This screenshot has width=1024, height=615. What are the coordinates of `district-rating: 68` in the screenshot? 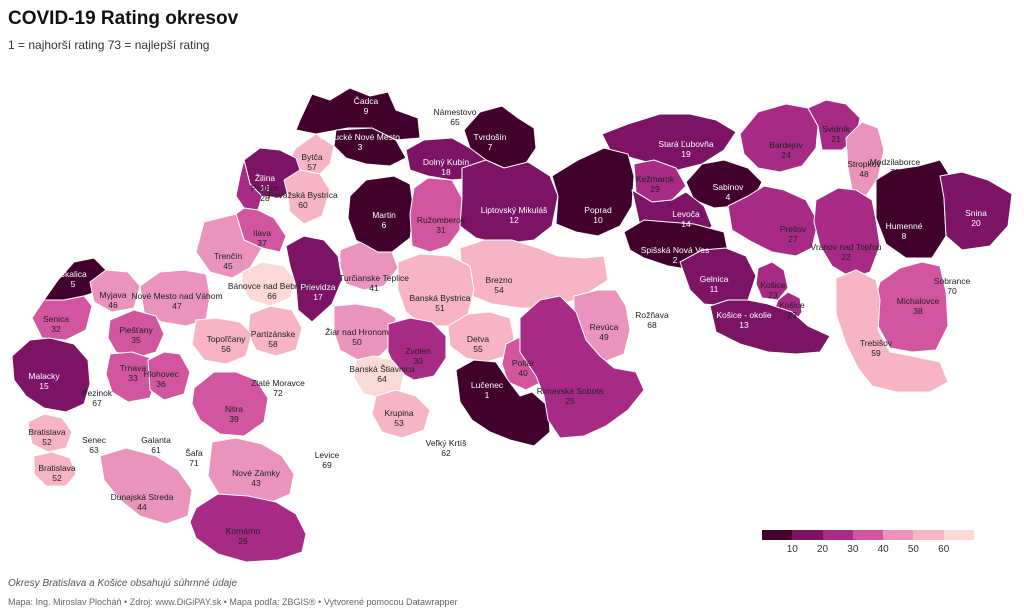 It's located at (652, 325).